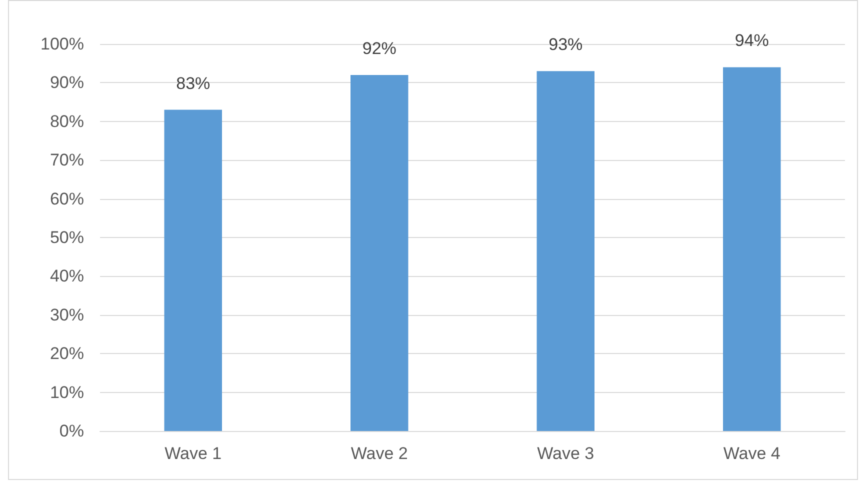 The image size is (863, 482). I want to click on data-label: 94%, so click(751, 40).